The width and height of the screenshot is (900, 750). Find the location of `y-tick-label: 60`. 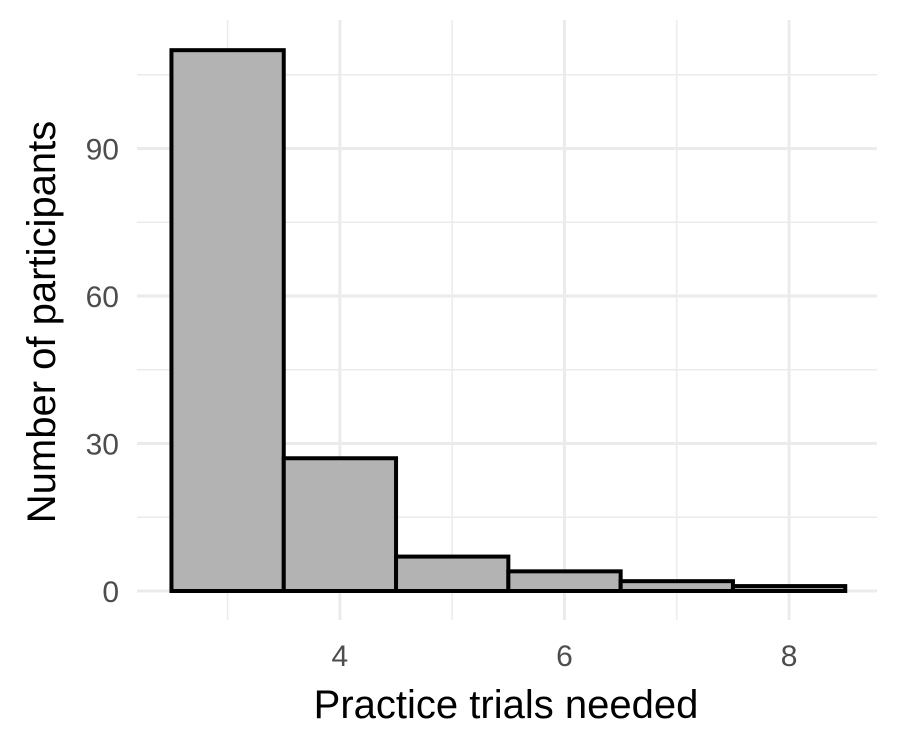

y-tick-label: 60 is located at coordinates (102, 297).